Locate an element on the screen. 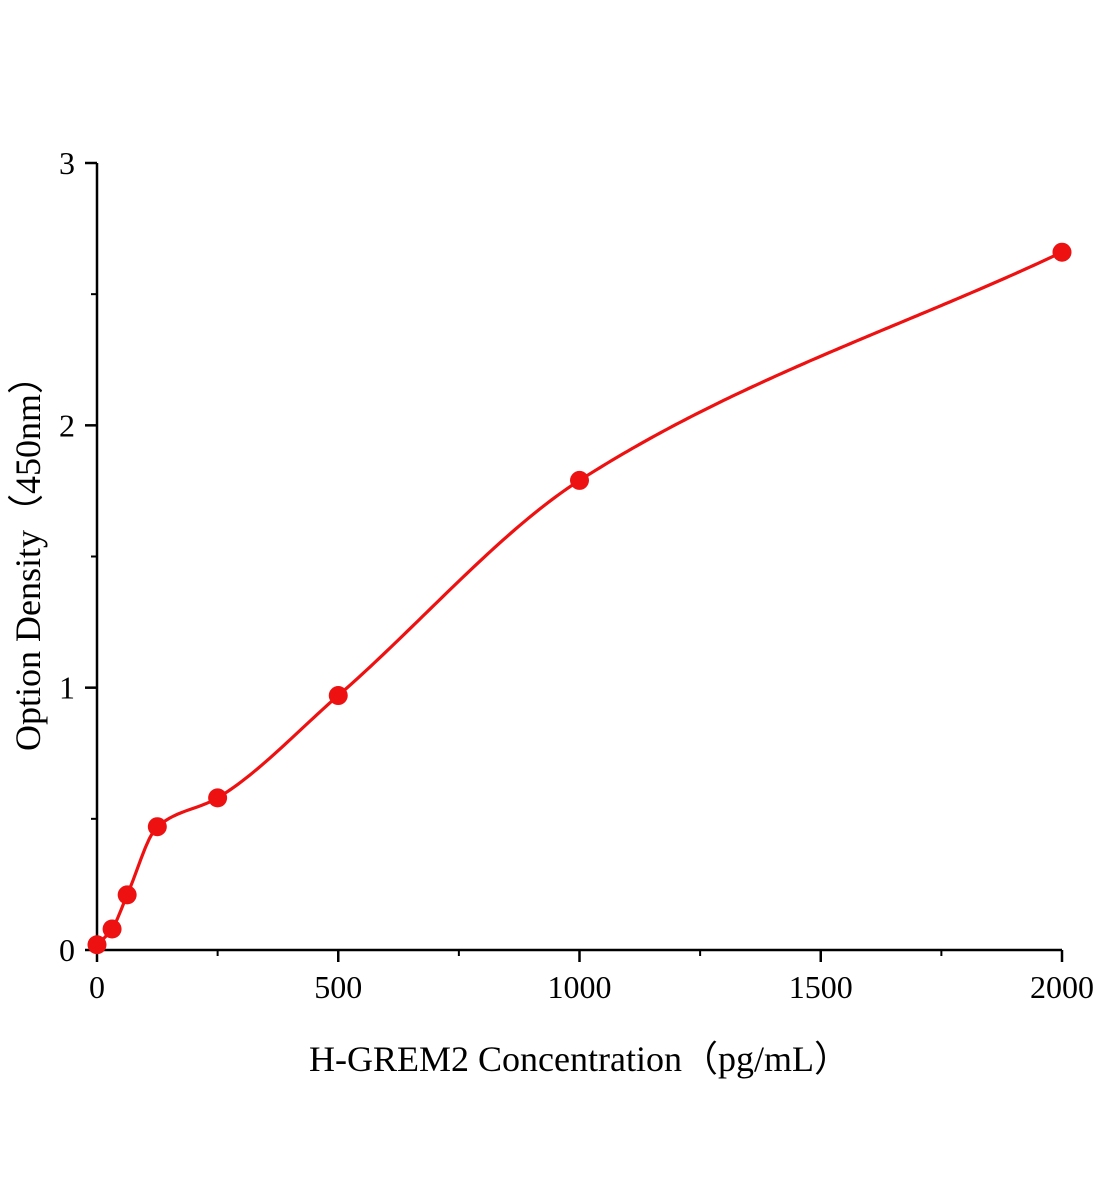  x-axis-title: H-GREM2 Concentration（pg/mL） is located at coordinates (579, 1059).